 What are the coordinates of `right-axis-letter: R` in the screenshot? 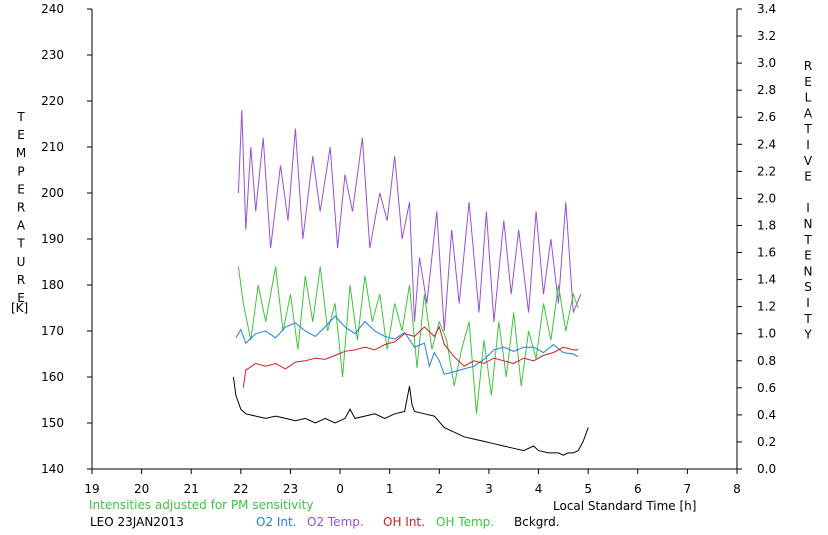 It's located at (808, 66).